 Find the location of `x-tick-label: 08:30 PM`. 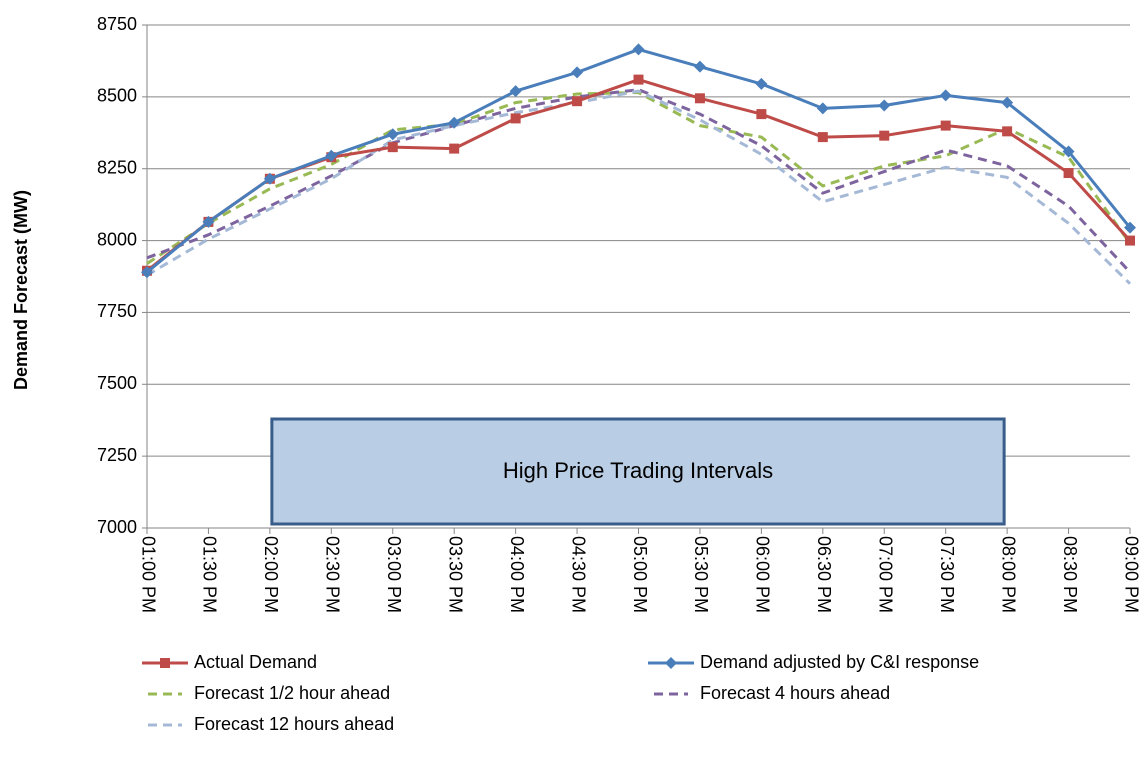

x-tick-label: 08:30 PM is located at coordinates (1070, 574).